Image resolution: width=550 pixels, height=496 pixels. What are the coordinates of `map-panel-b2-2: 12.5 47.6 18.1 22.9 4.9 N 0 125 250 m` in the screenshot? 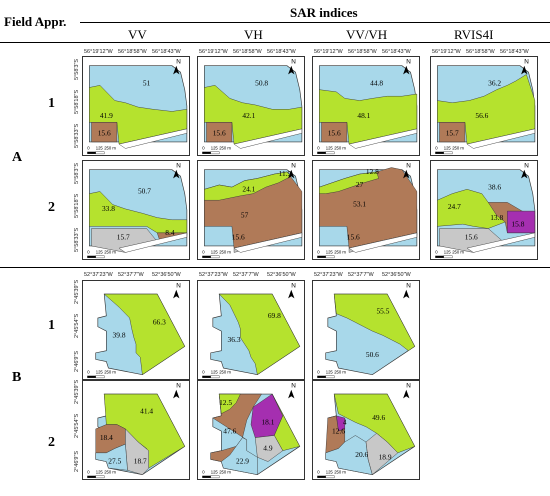 It's located at (251, 430).